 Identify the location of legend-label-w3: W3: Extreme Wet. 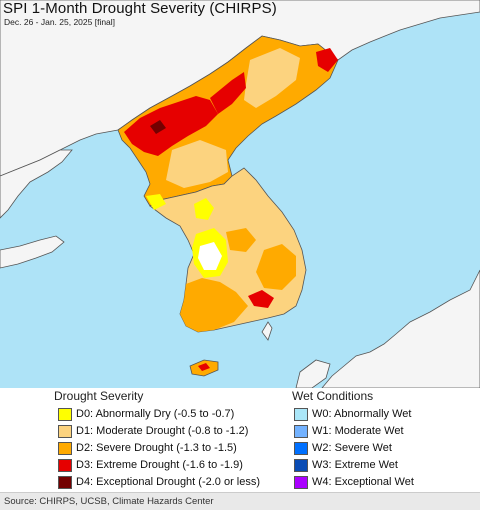
(355, 465).